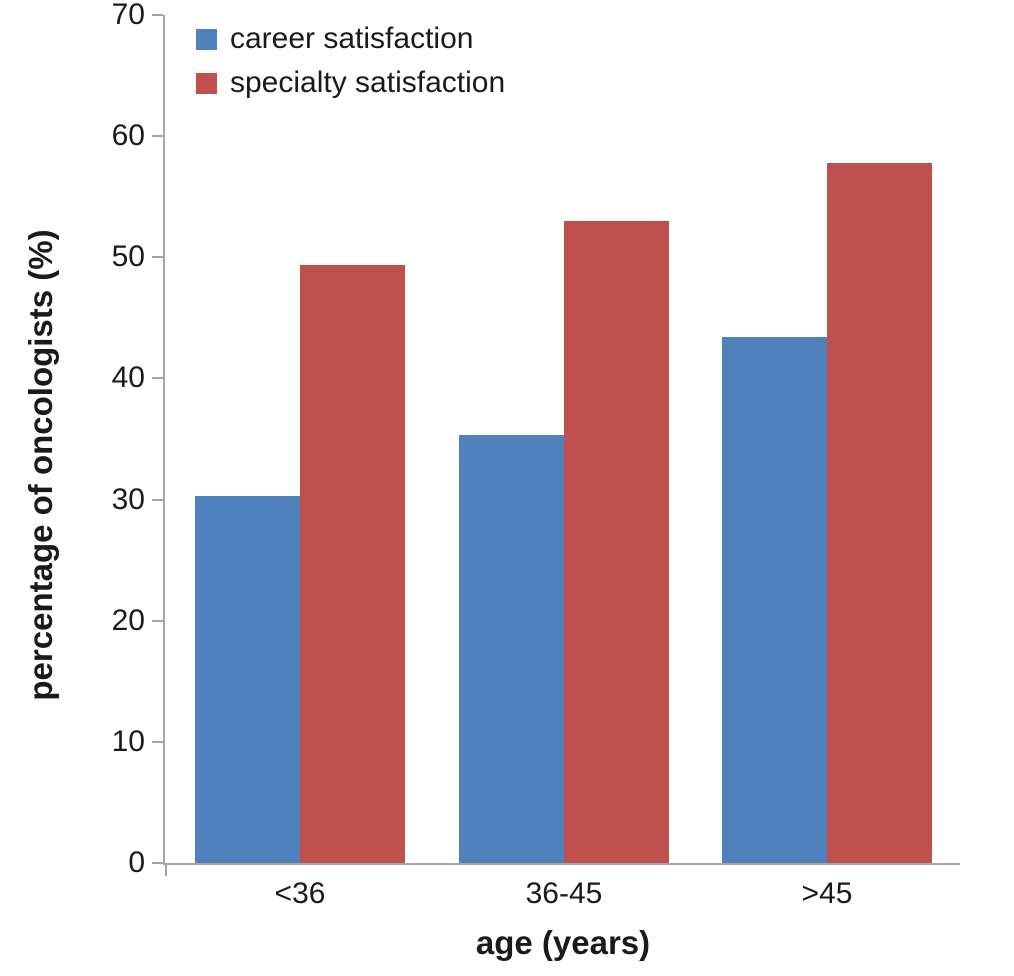  Describe the element at coordinates (136, 862) in the screenshot. I see `y-tick-label-0: 0` at that location.